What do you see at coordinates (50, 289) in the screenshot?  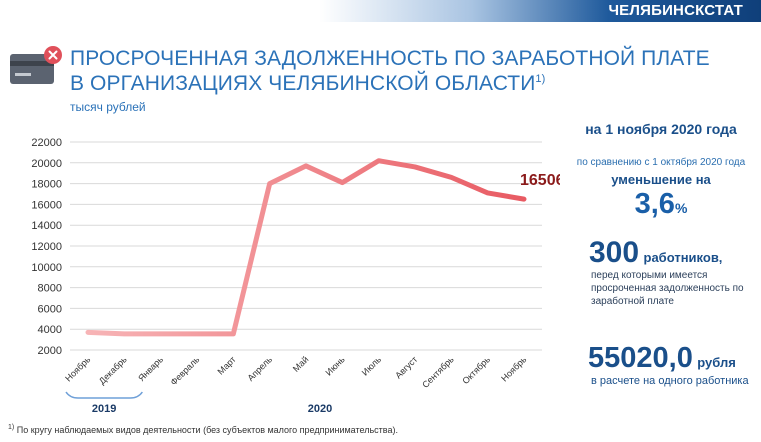 I see `y-tick-label: 8000` at bounding box center [50, 289].